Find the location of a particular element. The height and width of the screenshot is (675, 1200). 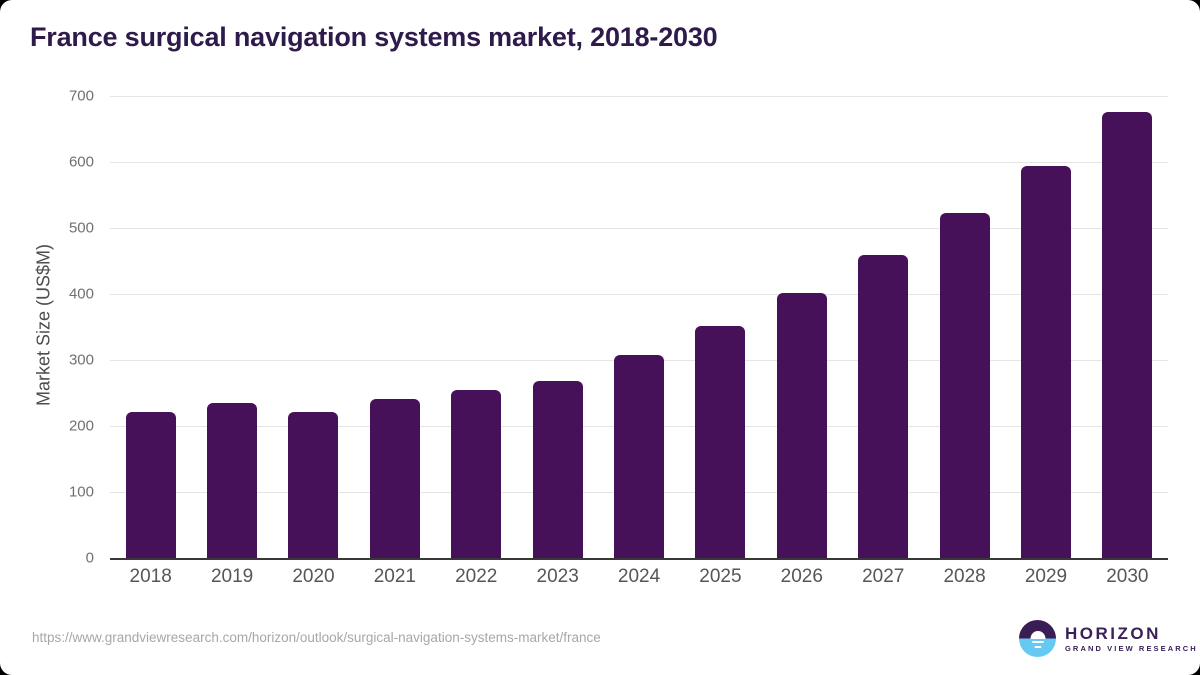

logo-text: HORIZON GRAND VIEW RESEARCH is located at coordinates (1131, 638).